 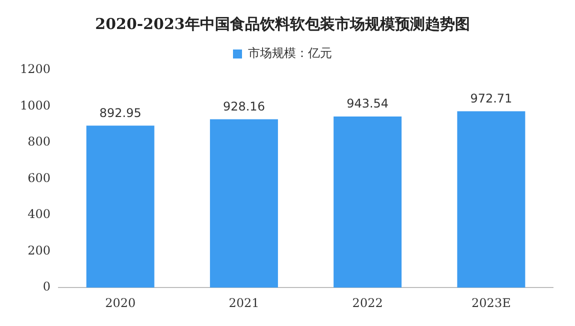 What do you see at coordinates (39, 250) in the screenshot?
I see `y-tick-label: 200` at bounding box center [39, 250].